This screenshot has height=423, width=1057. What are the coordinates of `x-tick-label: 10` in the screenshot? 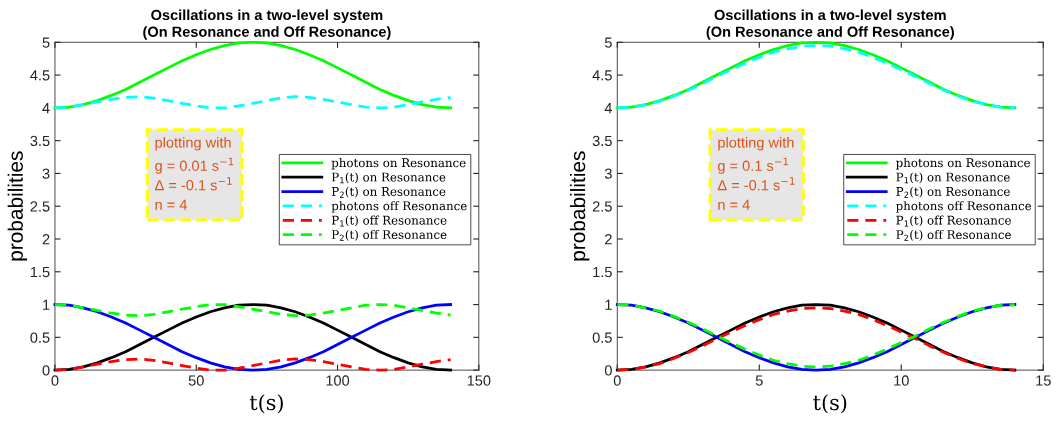 It's located at (901, 380).